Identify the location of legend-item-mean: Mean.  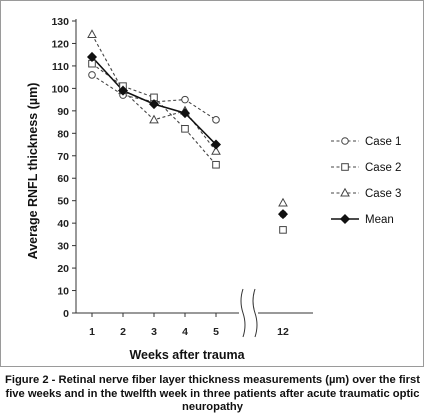
(362, 219).